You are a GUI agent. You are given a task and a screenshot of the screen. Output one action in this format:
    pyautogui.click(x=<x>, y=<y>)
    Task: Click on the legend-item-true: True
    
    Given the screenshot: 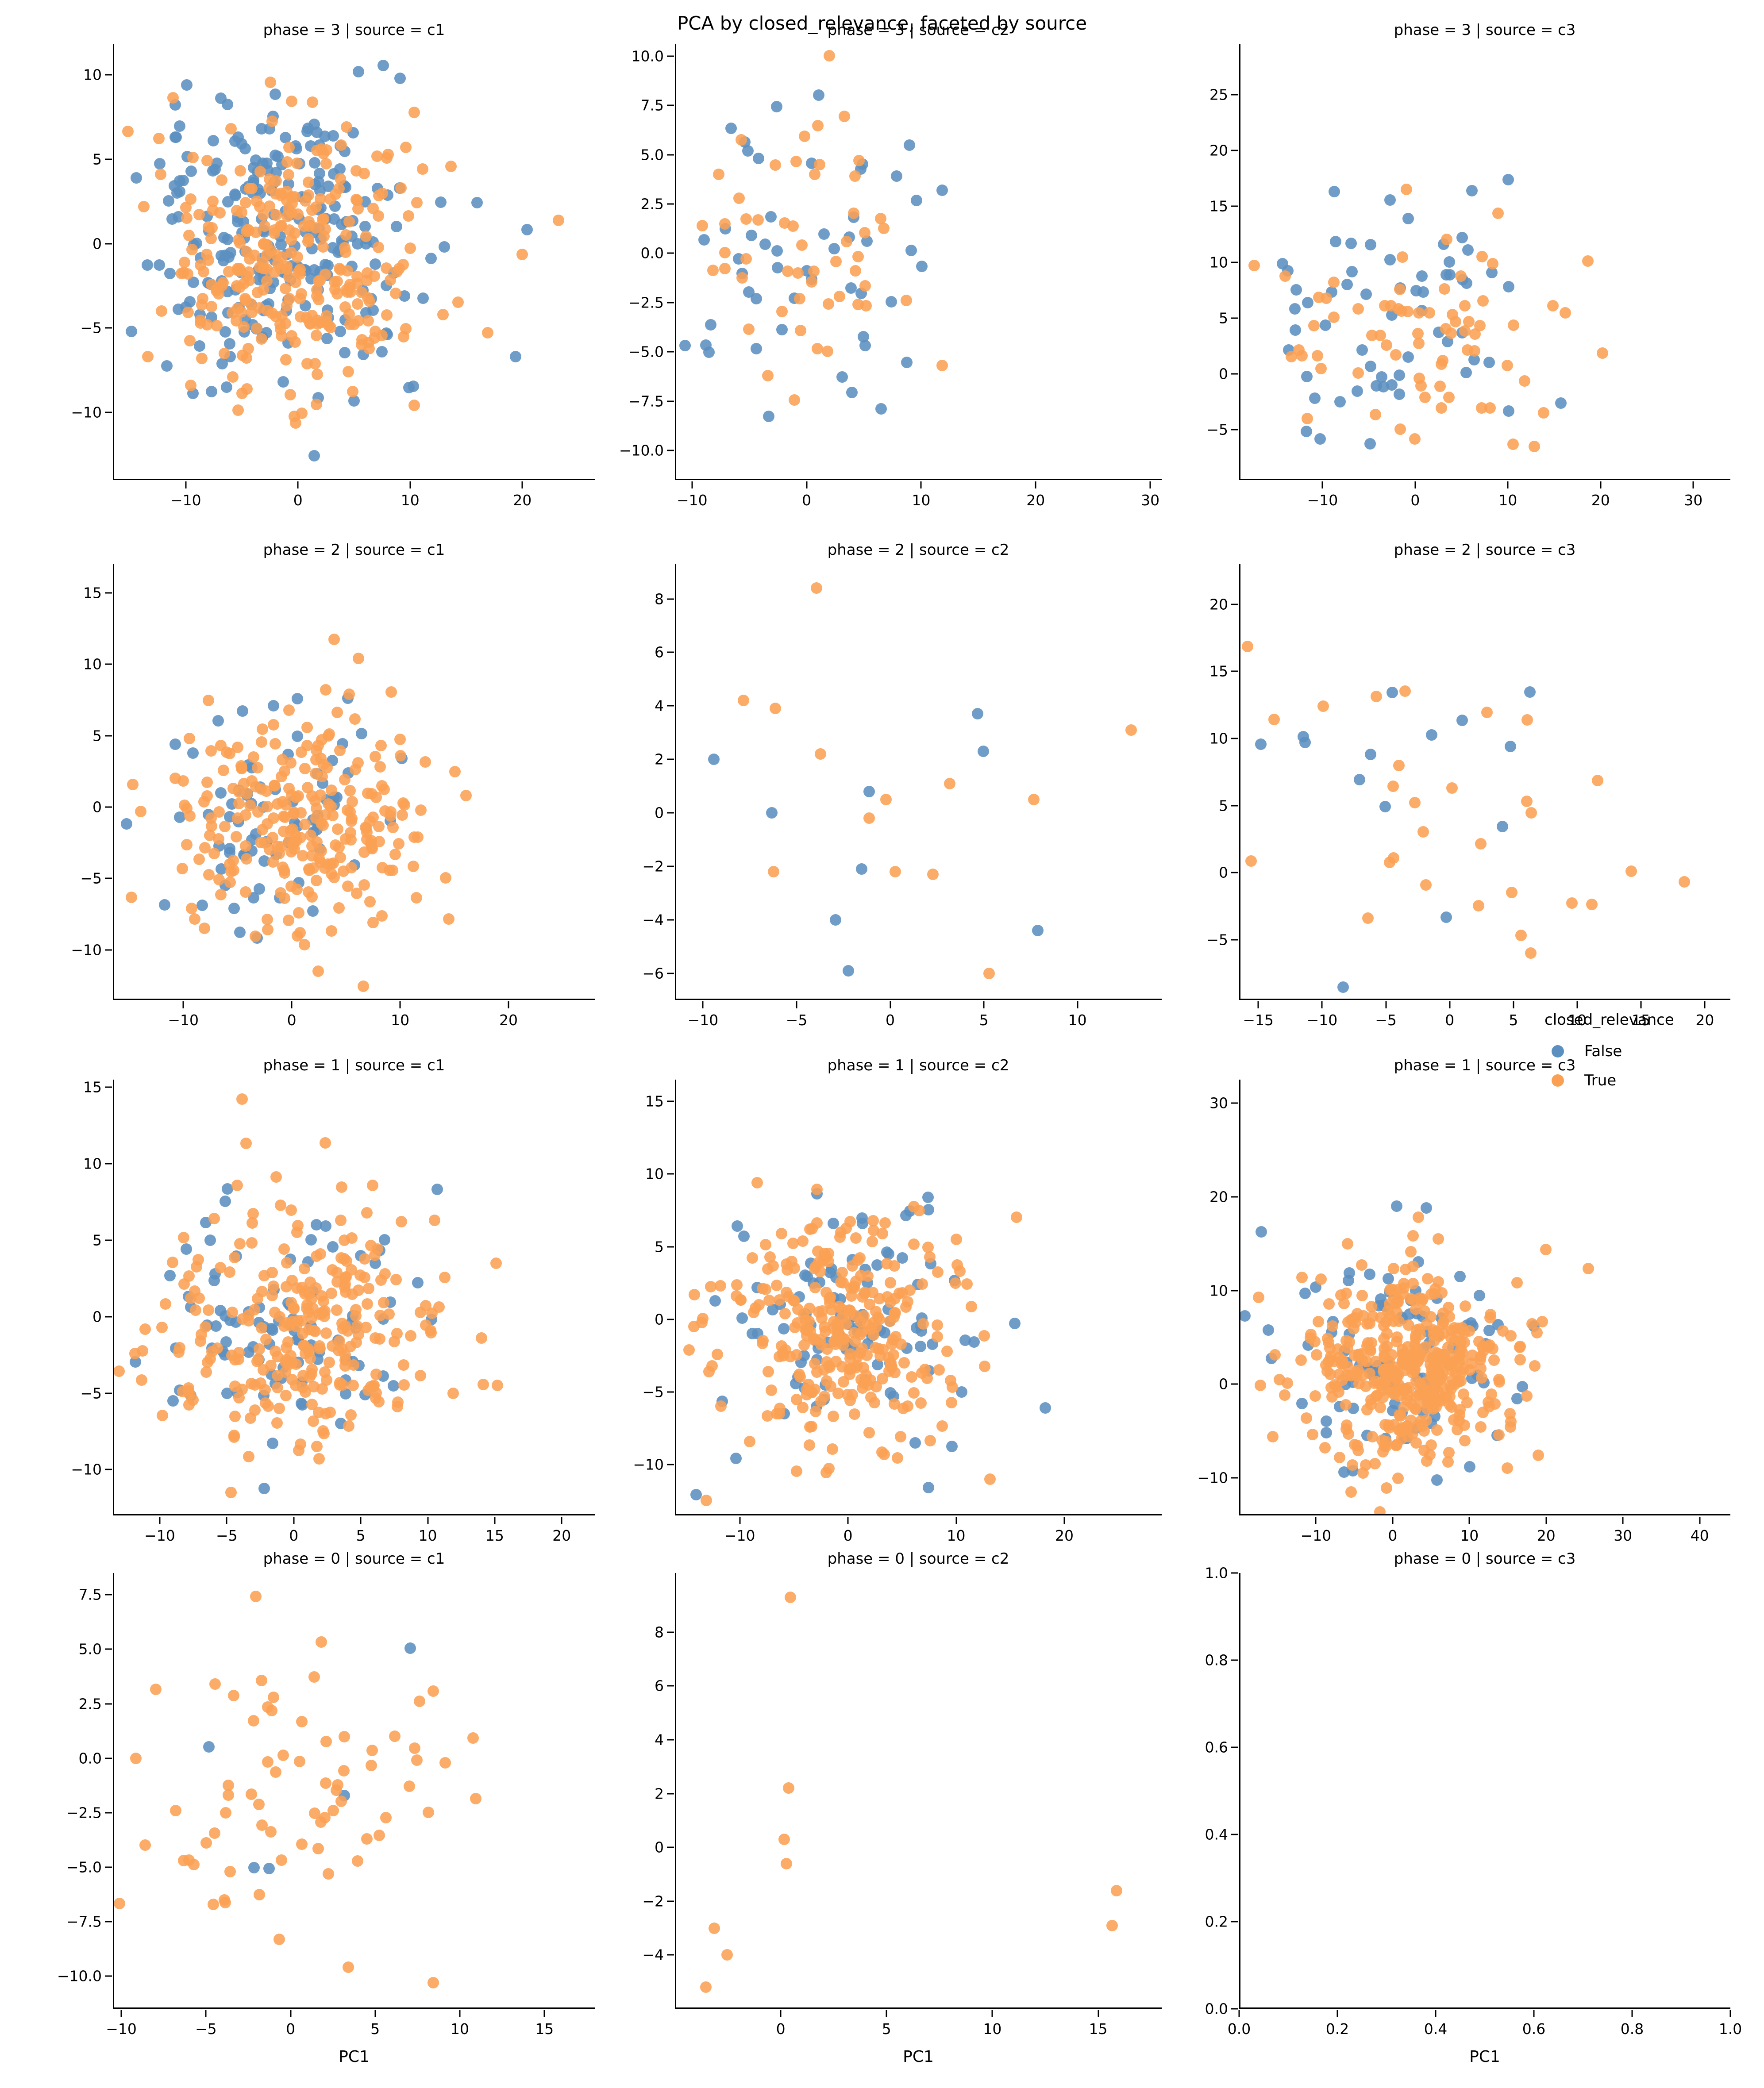 What is the action you would take?
    pyautogui.click(x=1609, y=1080)
    